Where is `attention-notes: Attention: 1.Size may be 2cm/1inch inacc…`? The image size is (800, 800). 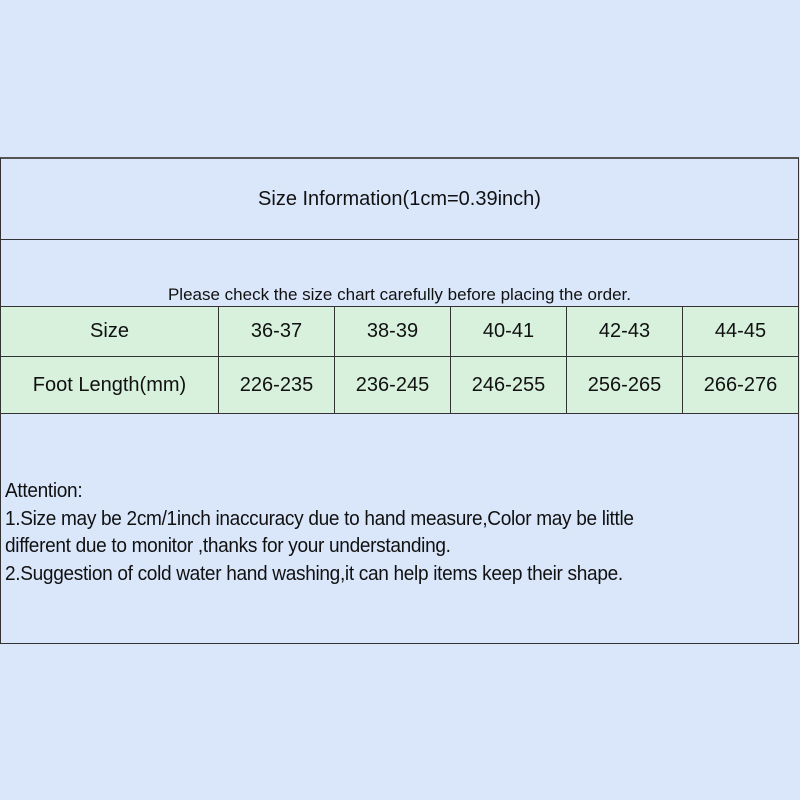 attention-notes: Attention: 1.Size may be 2cm/1inch inacc… is located at coordinates (319, 532).